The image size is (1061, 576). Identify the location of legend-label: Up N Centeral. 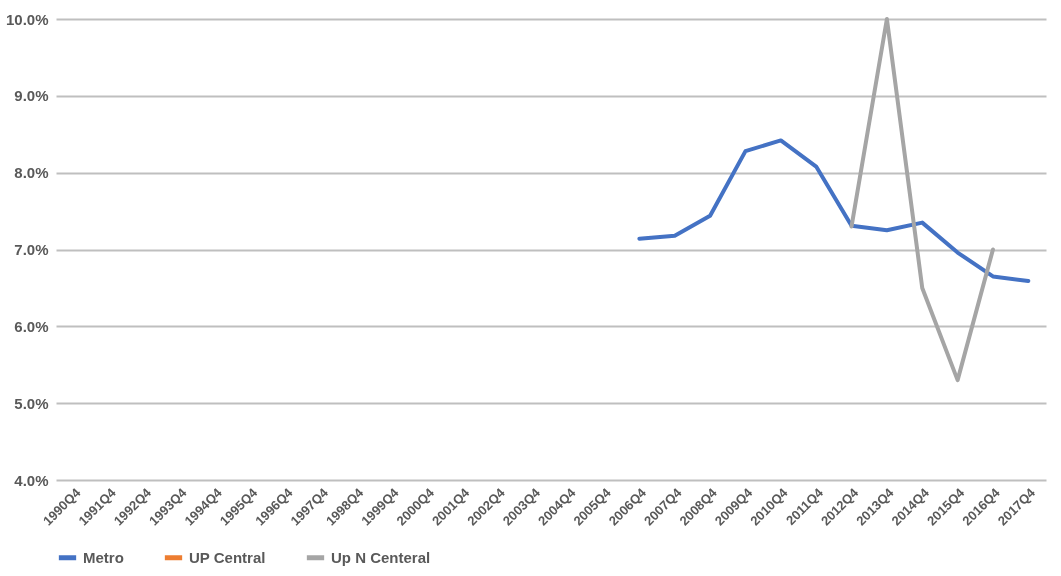
(381, 557).